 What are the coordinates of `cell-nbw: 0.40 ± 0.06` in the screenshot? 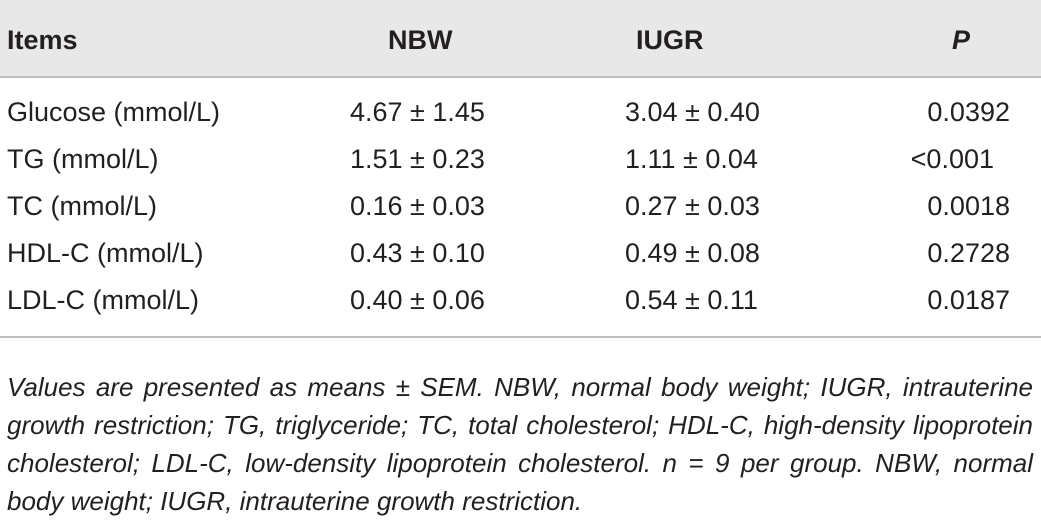 It's located at (417, 300).